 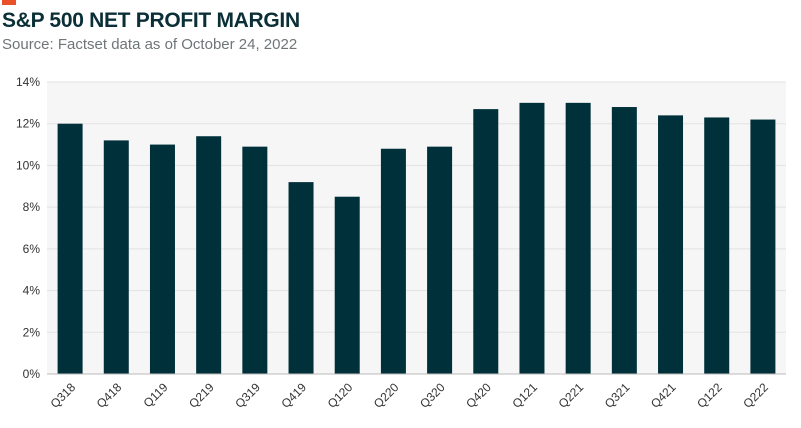 What do you see at coordinates (32, 249) in the screenshot?
I see `y-tick-label: 6%` at bounding box center [32, 249].